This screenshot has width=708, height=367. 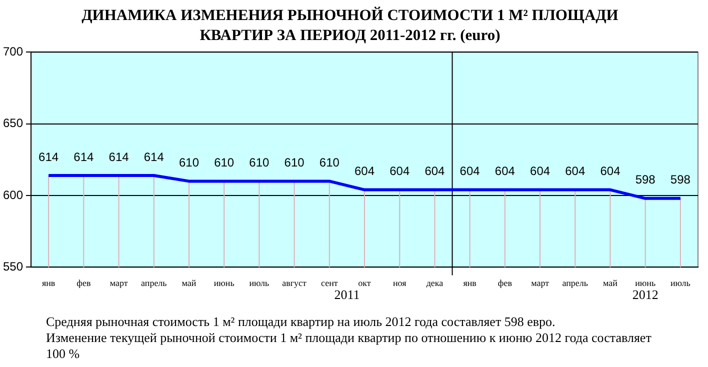 I want to click on chart-title: ДИНАМИКА ИЗМЕНЕНИЯ РЫНОЧНОЙ СТОИМОСТИ 1 М² ПЛОЩАДИ КВАРТИР ЗА ПЕРИОД 2011-2012 гг. (euro), so click(x=350, y=26).